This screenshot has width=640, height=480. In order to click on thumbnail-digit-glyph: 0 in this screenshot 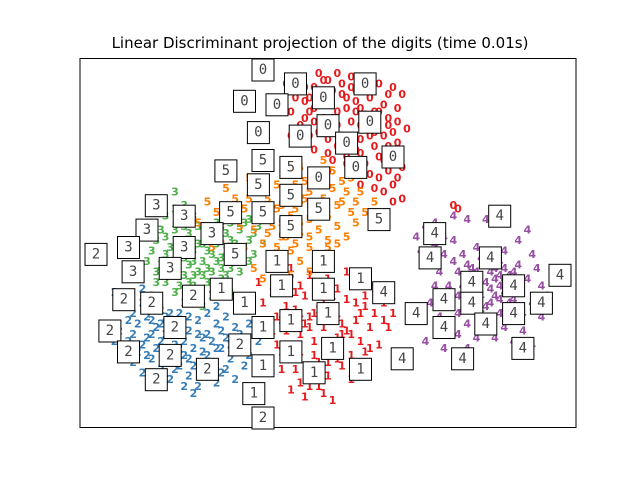, I will do `click(318, 178)`.